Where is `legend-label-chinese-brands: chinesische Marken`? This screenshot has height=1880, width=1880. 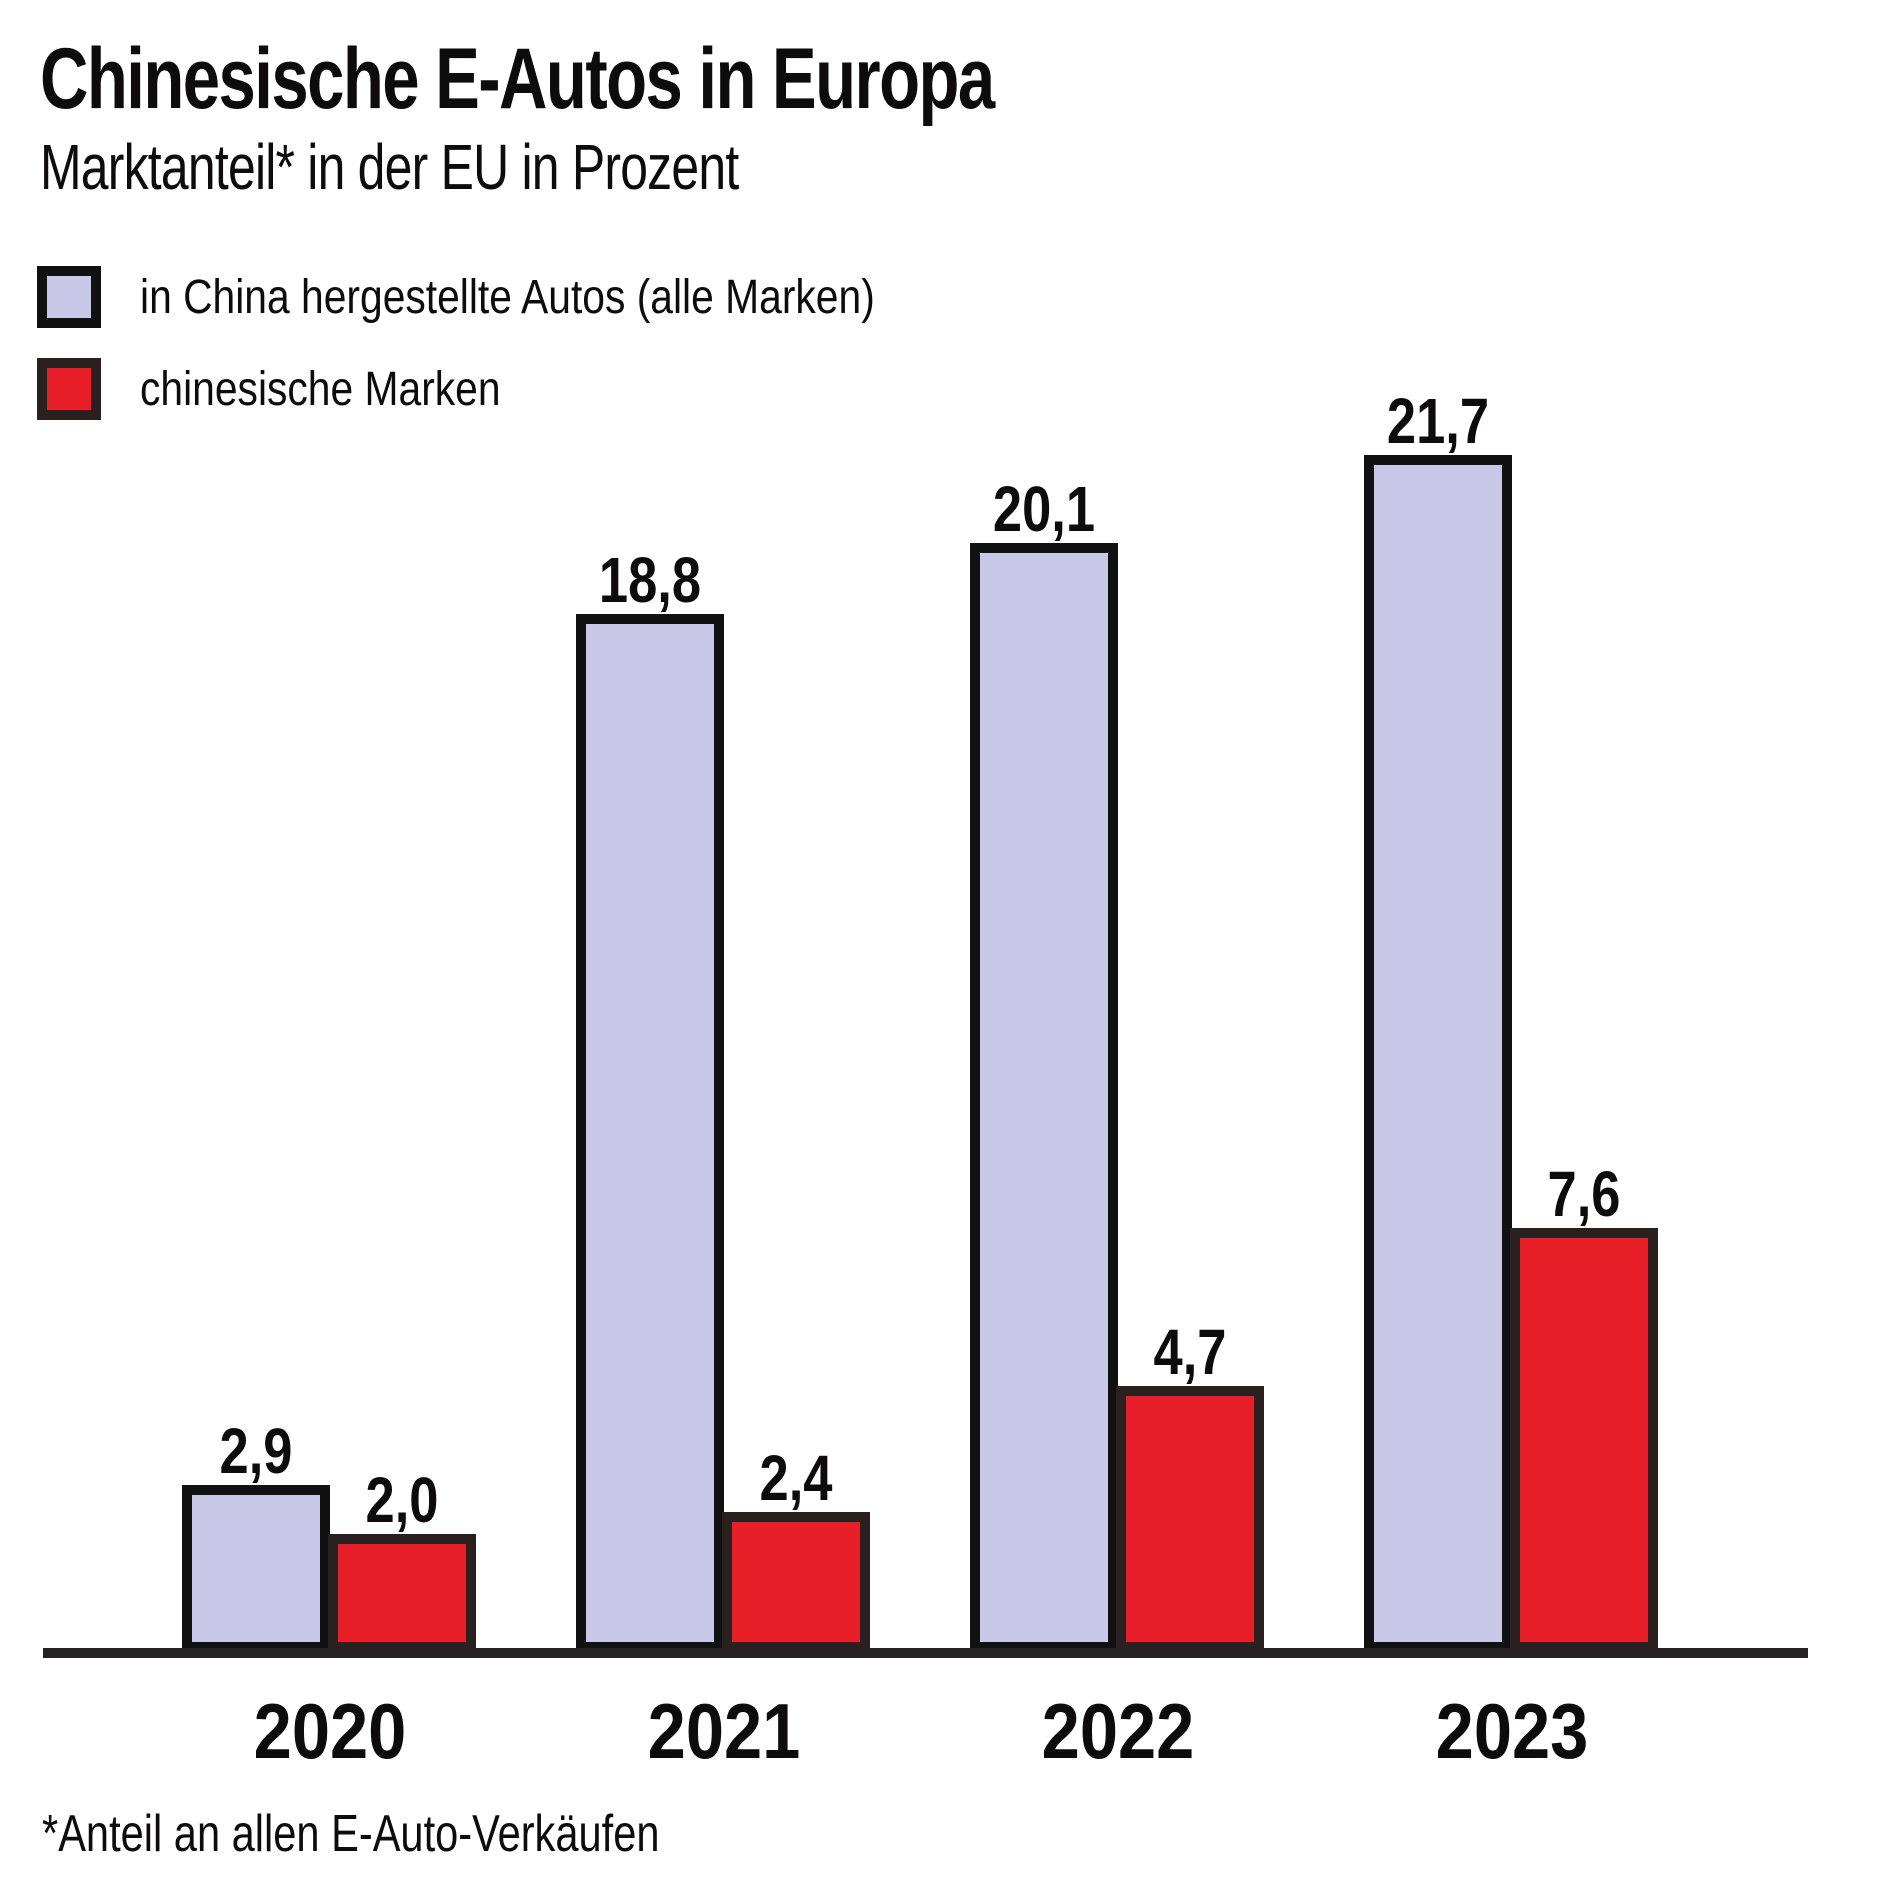
legend-label-chinese-brands: chinesische Marken is located at coordinates (320, 389).